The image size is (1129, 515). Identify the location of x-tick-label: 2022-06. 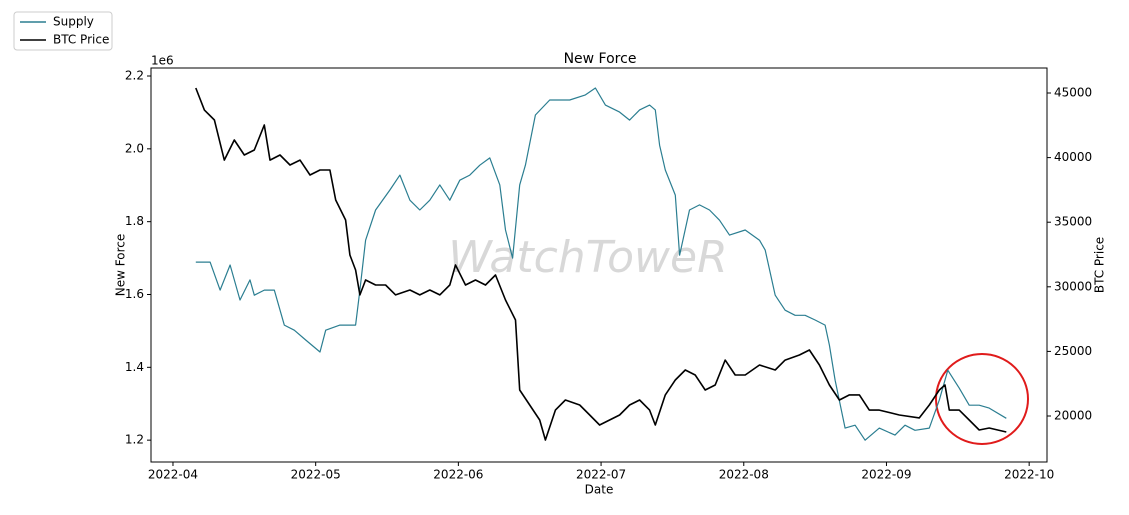
(458, 475).